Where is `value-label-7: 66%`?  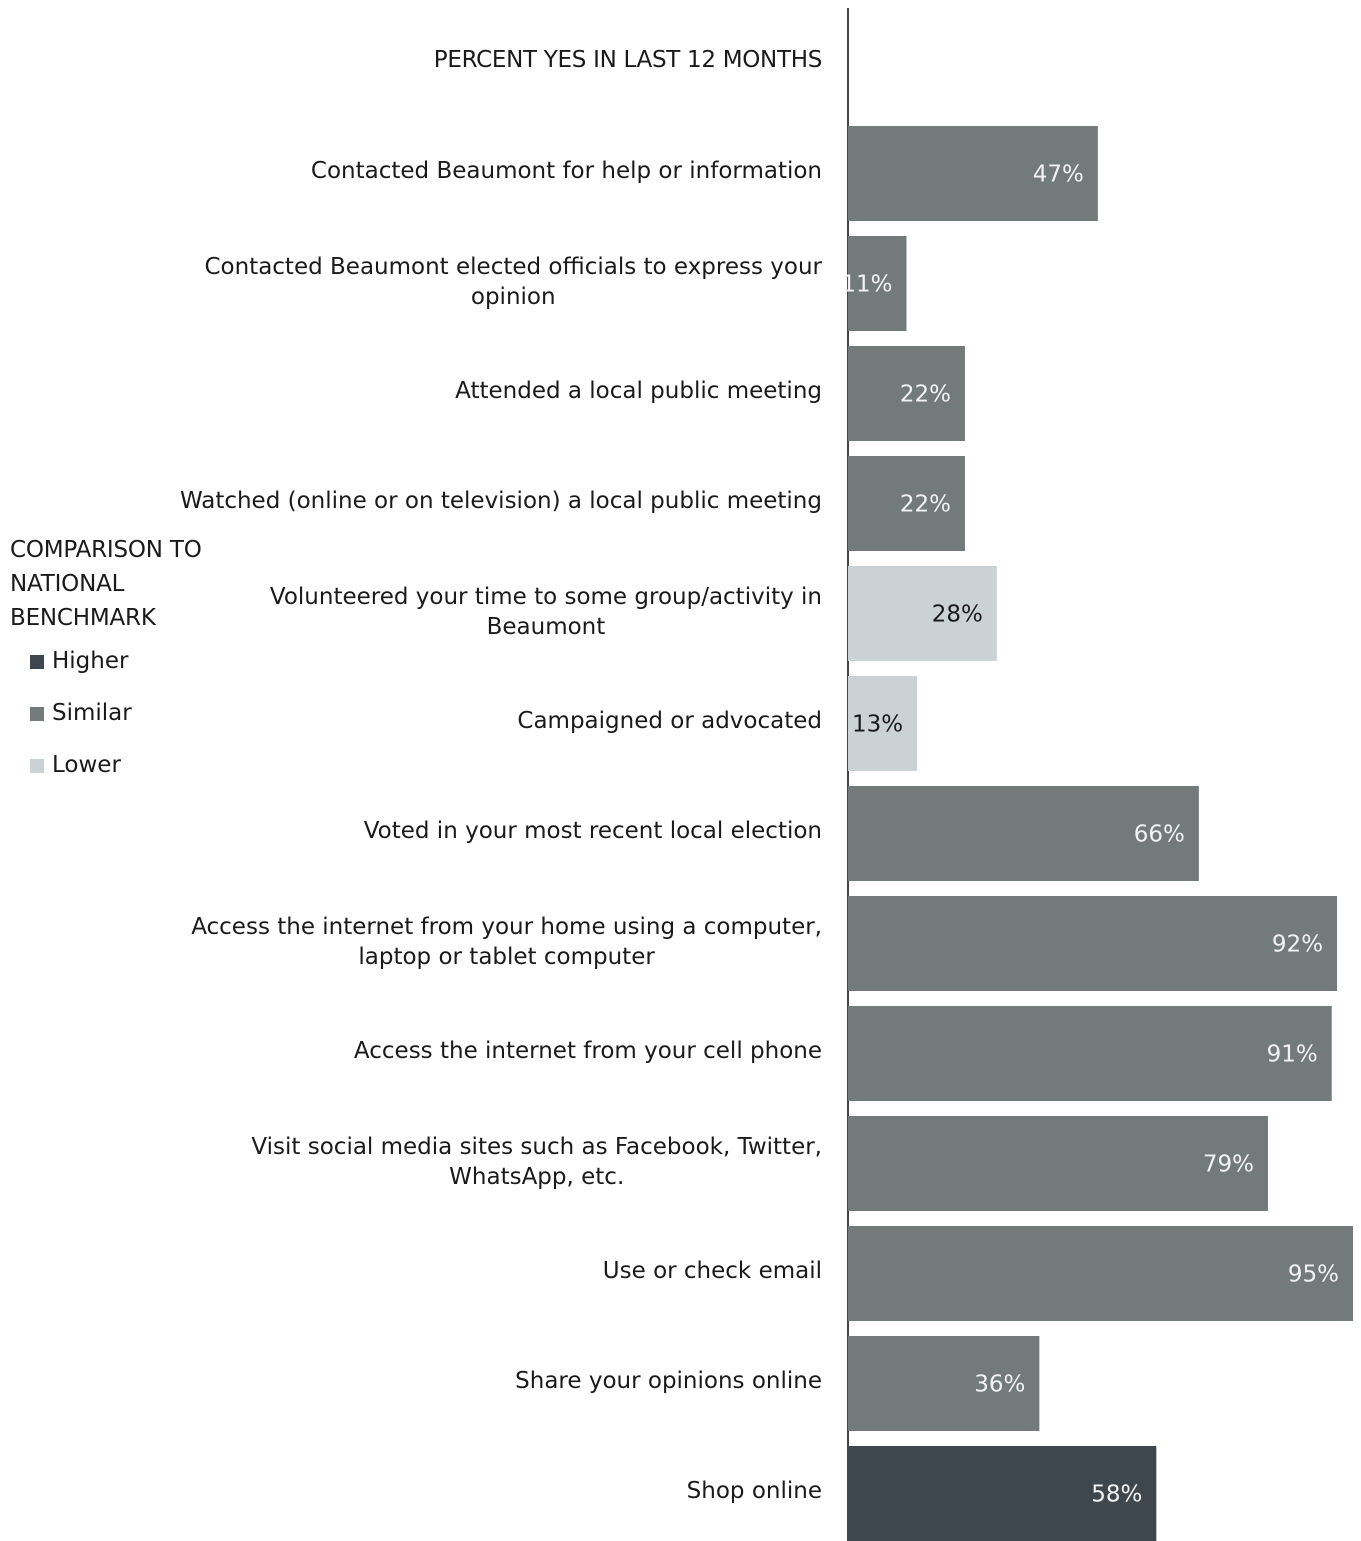 value-label-7: 66% is located at coordinates (1159, 835).